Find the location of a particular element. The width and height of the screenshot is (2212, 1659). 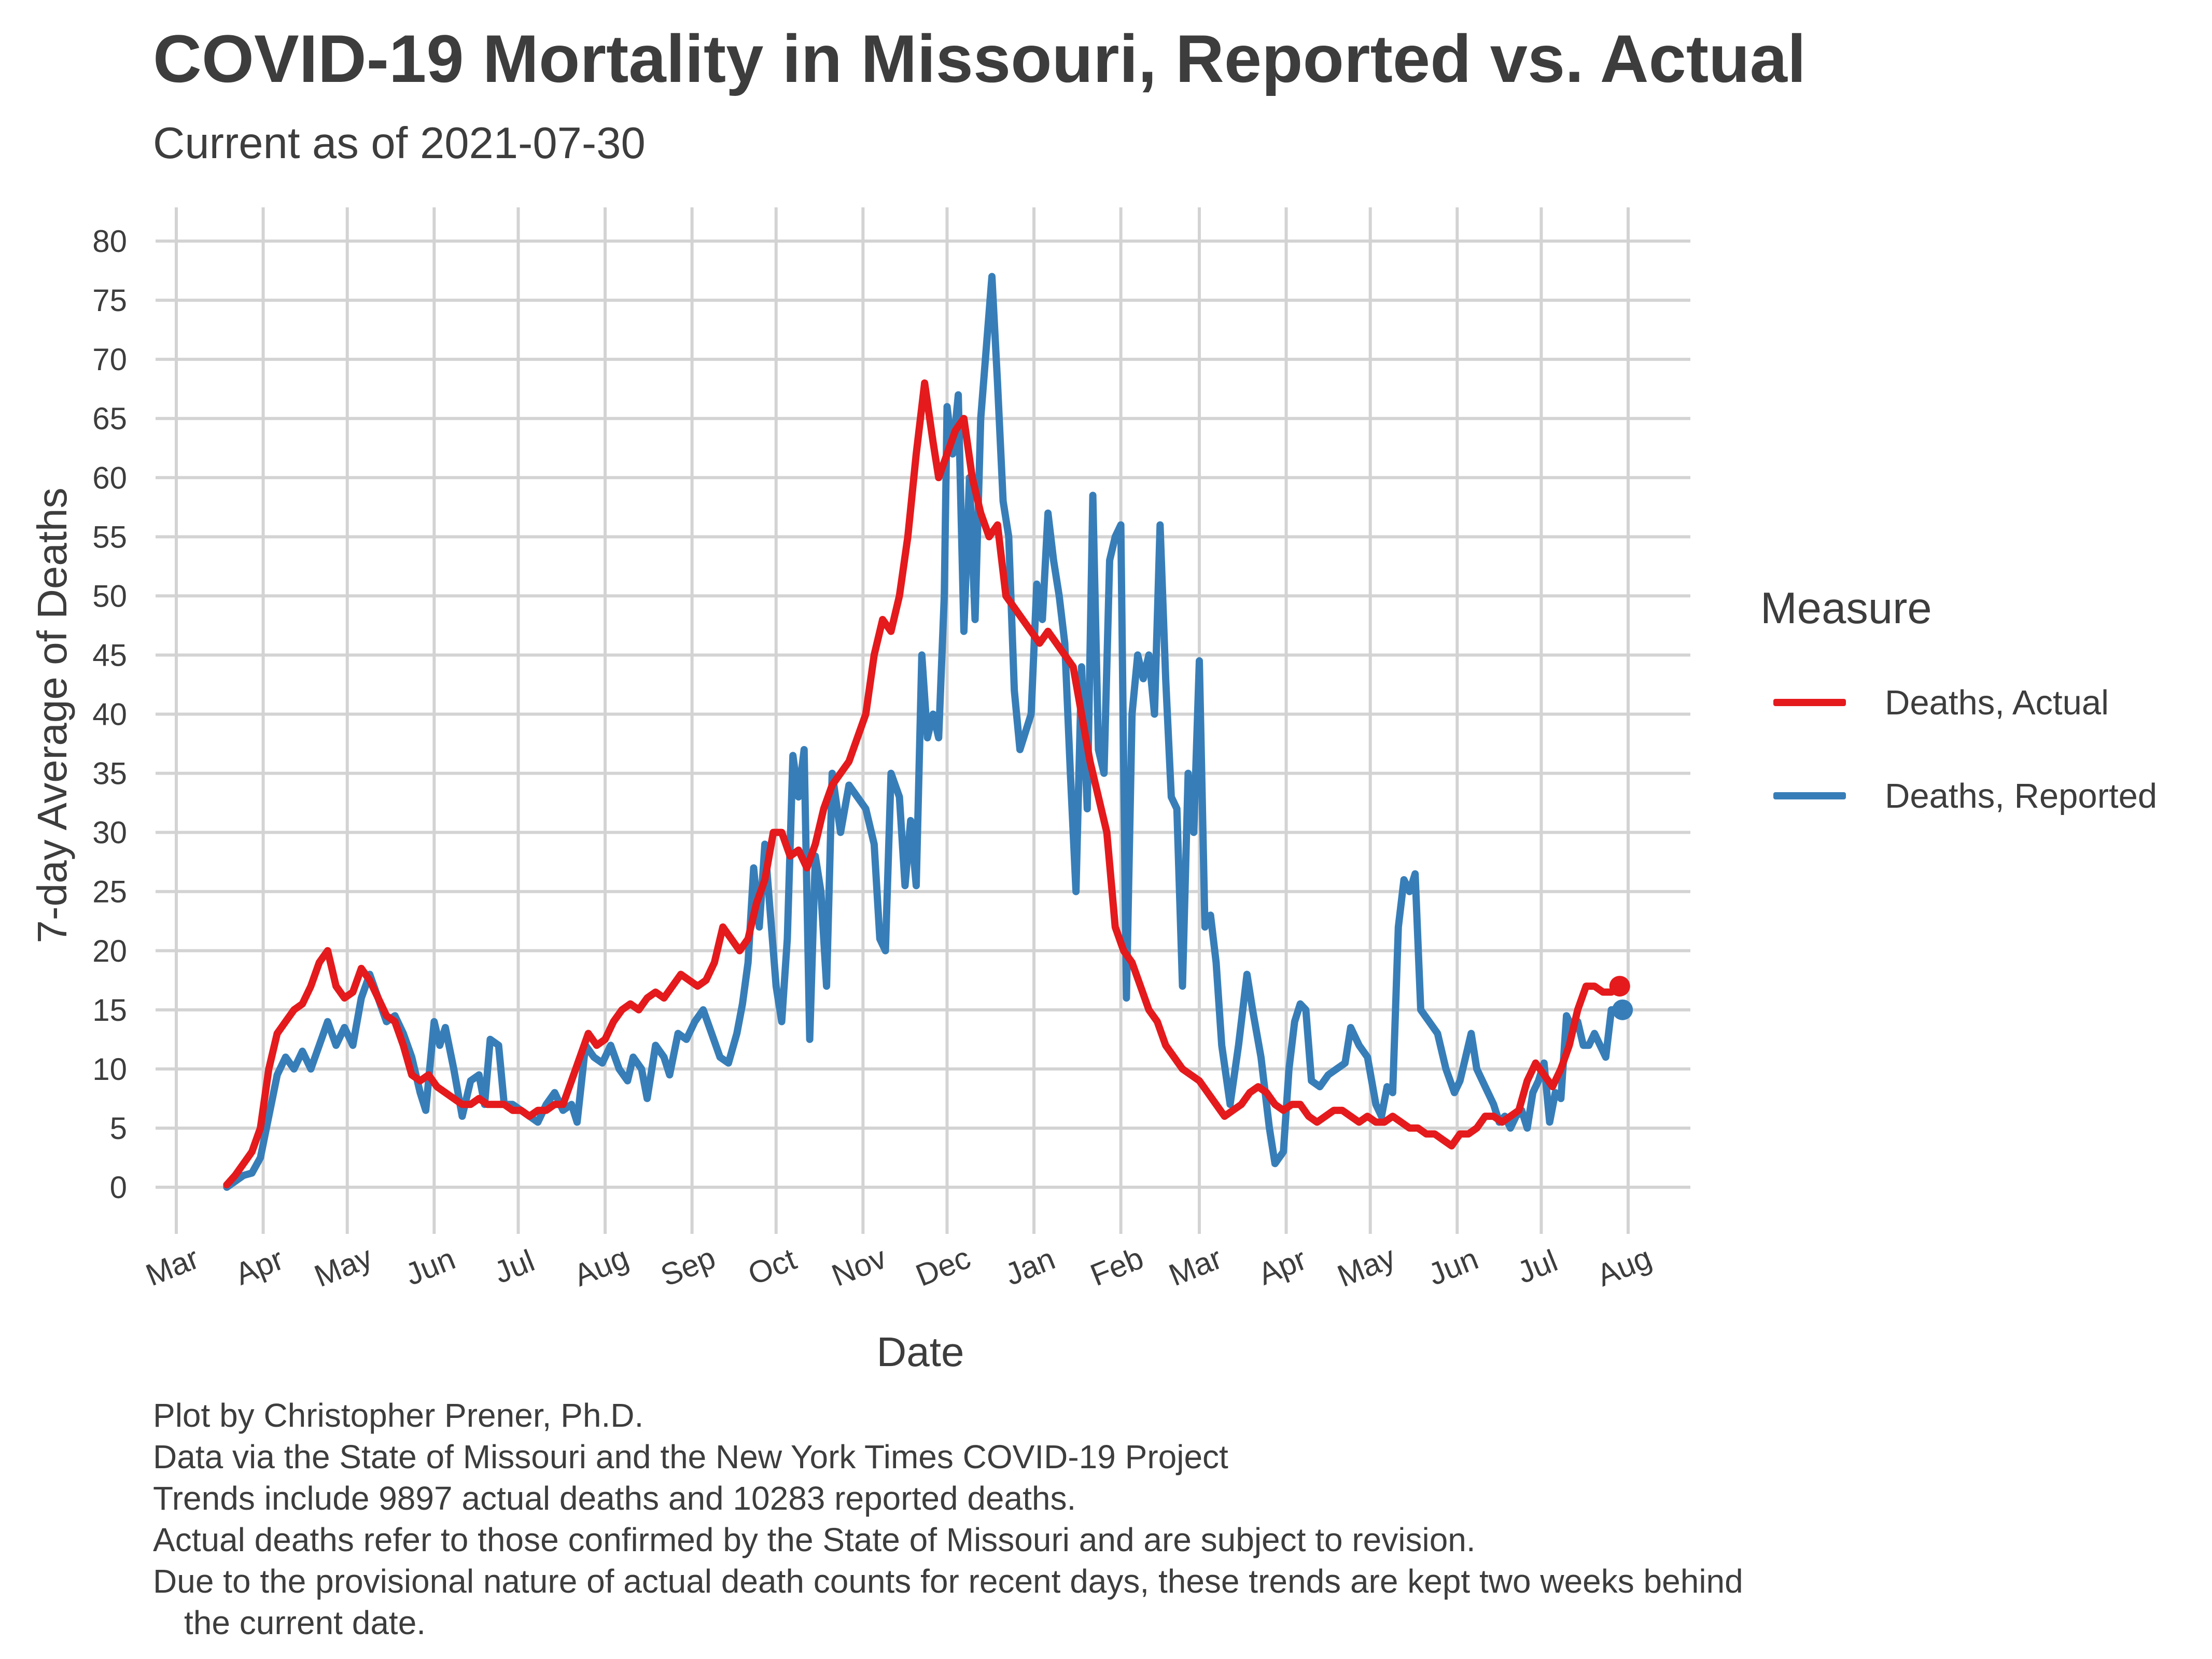

caption-line: Plot by Christopher Prener, Ph.D. is located at coordinates (398, 1415).